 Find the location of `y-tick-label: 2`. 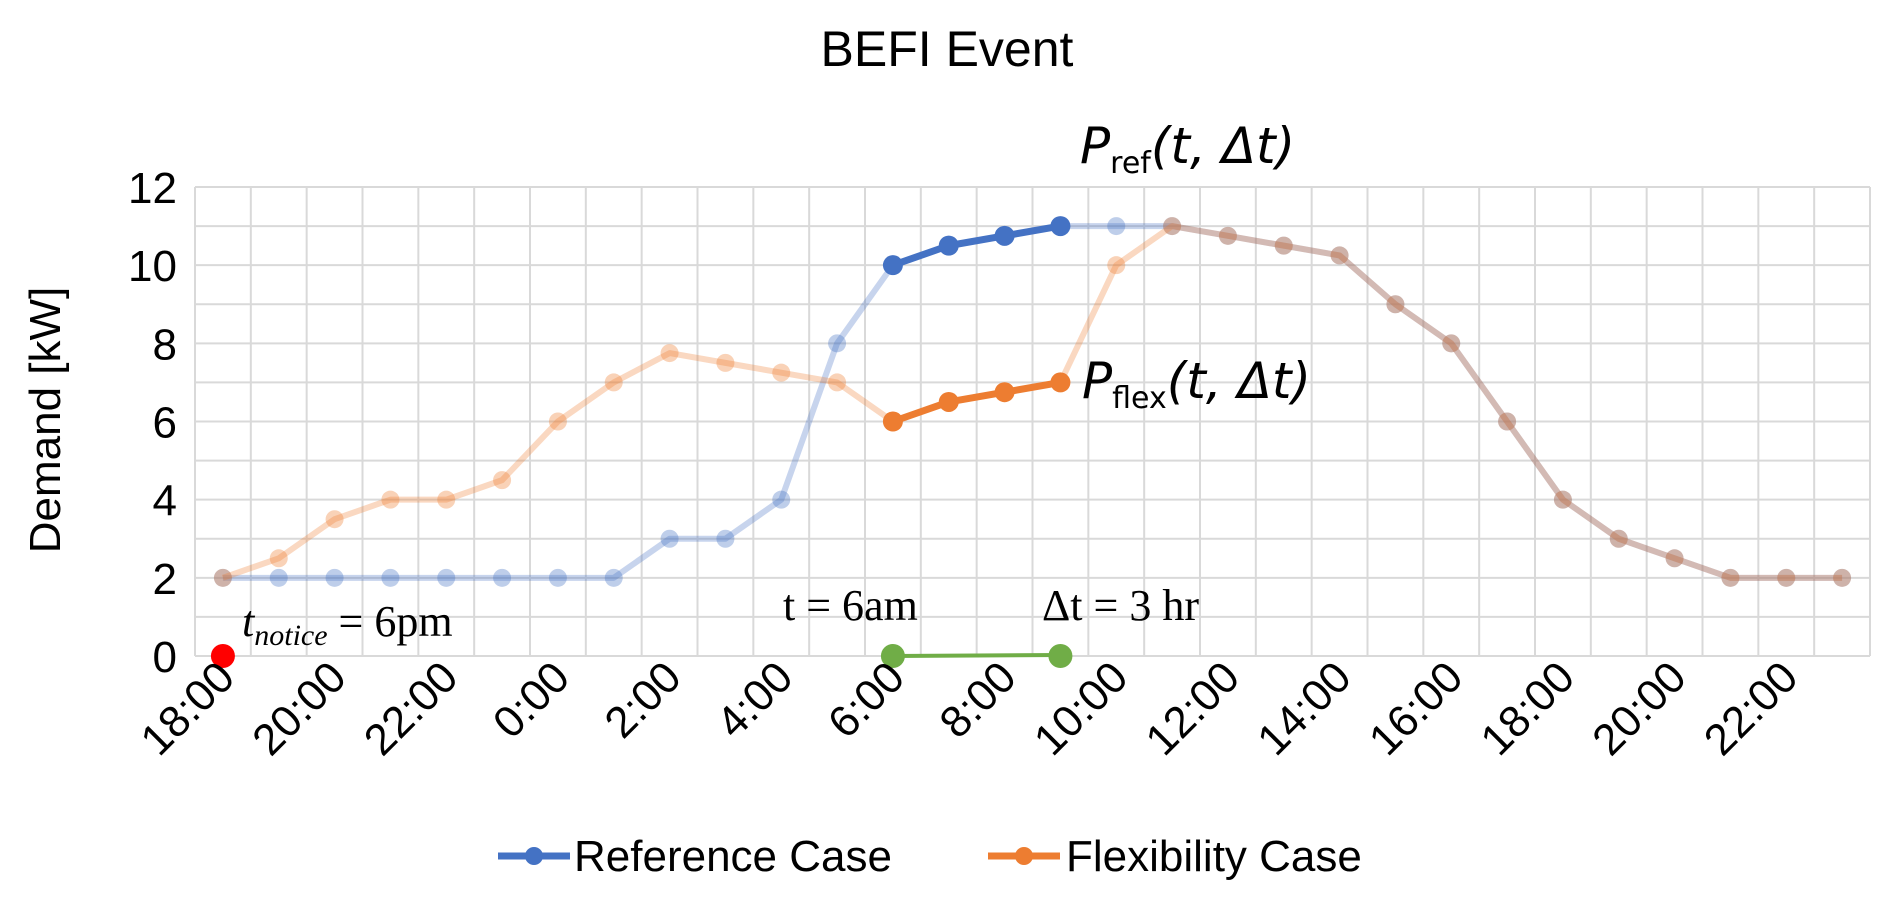

y-tick-label: 2 is located at coordinates (165, 579).